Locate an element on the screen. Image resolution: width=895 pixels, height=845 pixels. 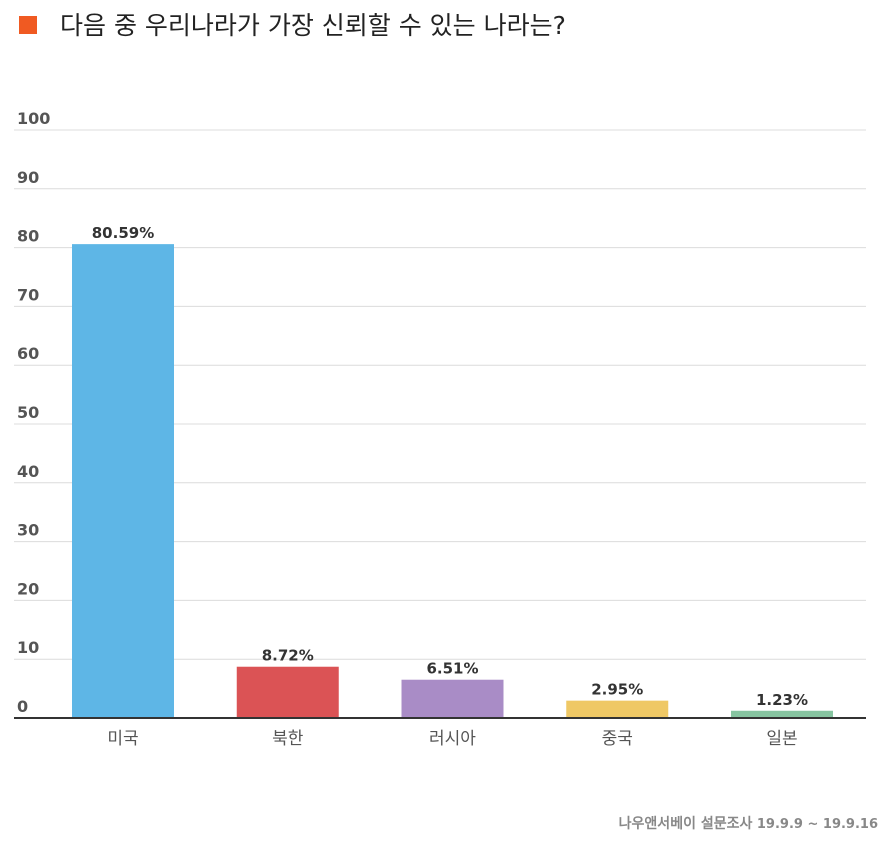
chart-title: 다음 중 우리나라가 가장 신뢰할 수 있는 나라는? is located at coordinates (313, 25).